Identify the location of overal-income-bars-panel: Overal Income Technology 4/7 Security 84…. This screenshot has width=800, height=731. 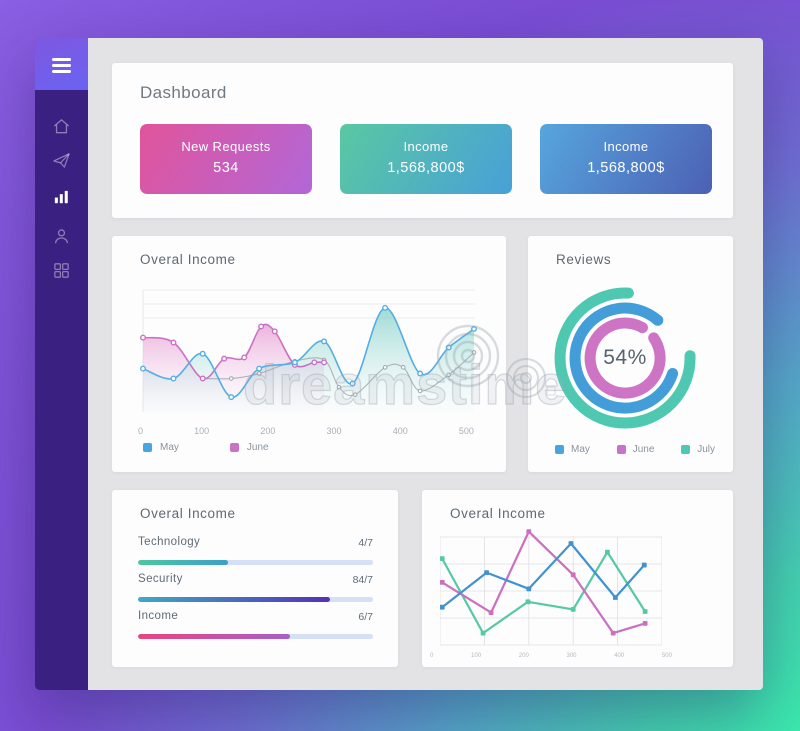
(255, 578).